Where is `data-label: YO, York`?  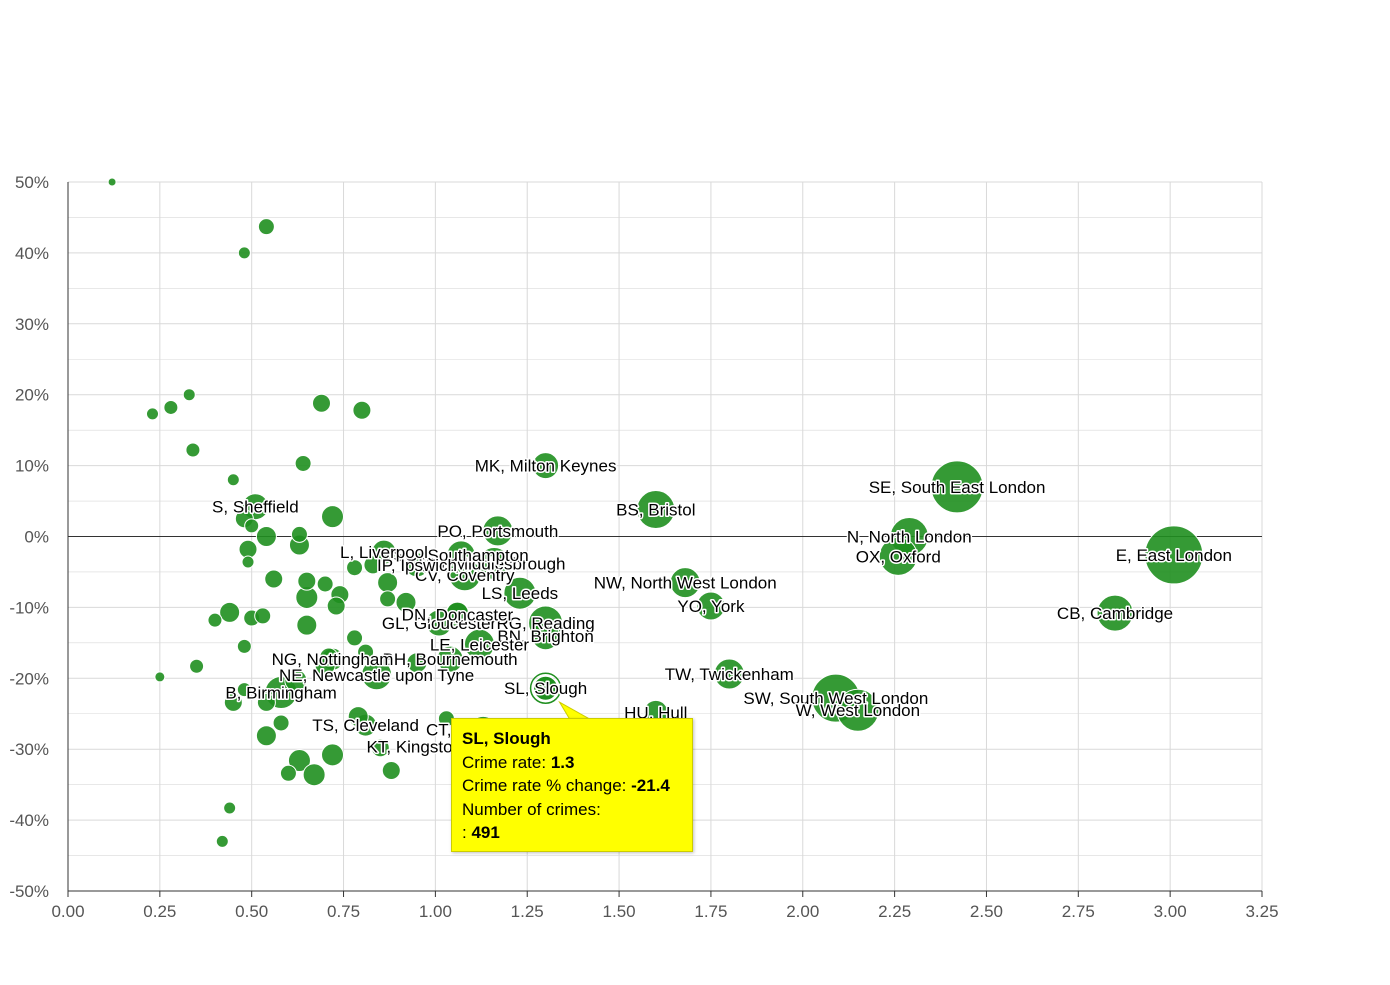 data-label: YO, York is located at coordinates (711, 606).